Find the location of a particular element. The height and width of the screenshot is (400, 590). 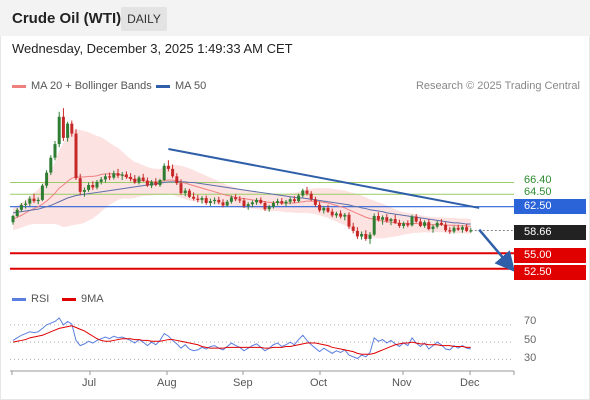

interval-button: DAILY is located at coordinates (144, 19).